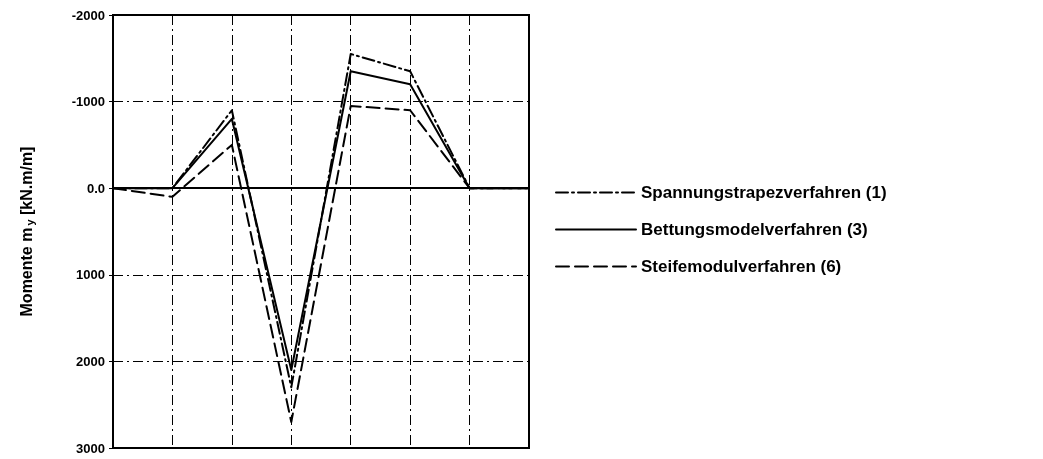  What do you see at coordinates (88, 15) in the screenshot?
I see `y-tick-label: -2000` at bounding box center [88, 15].